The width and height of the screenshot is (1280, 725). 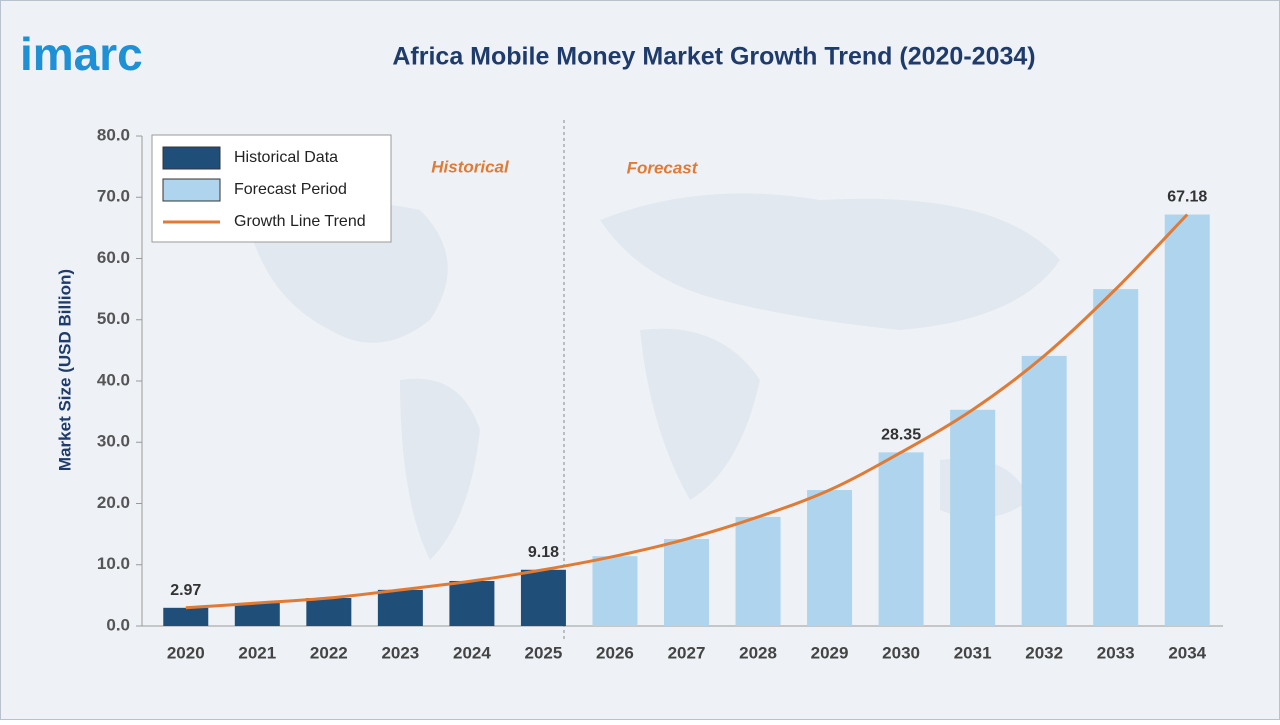 I want to click on data-label: 9.18, so click(x=543, y=552).